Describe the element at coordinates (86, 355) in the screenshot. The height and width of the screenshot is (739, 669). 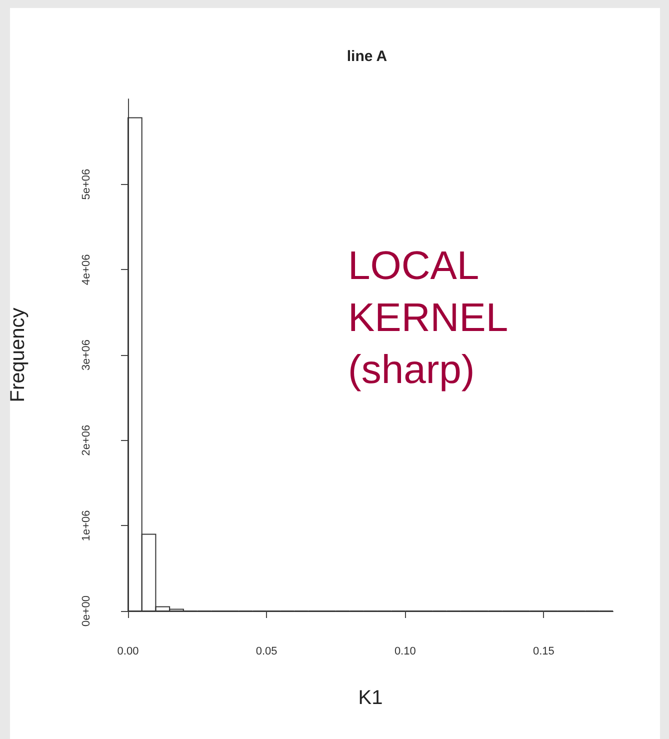
I see `y-tick-label: 3e+06` at that location.